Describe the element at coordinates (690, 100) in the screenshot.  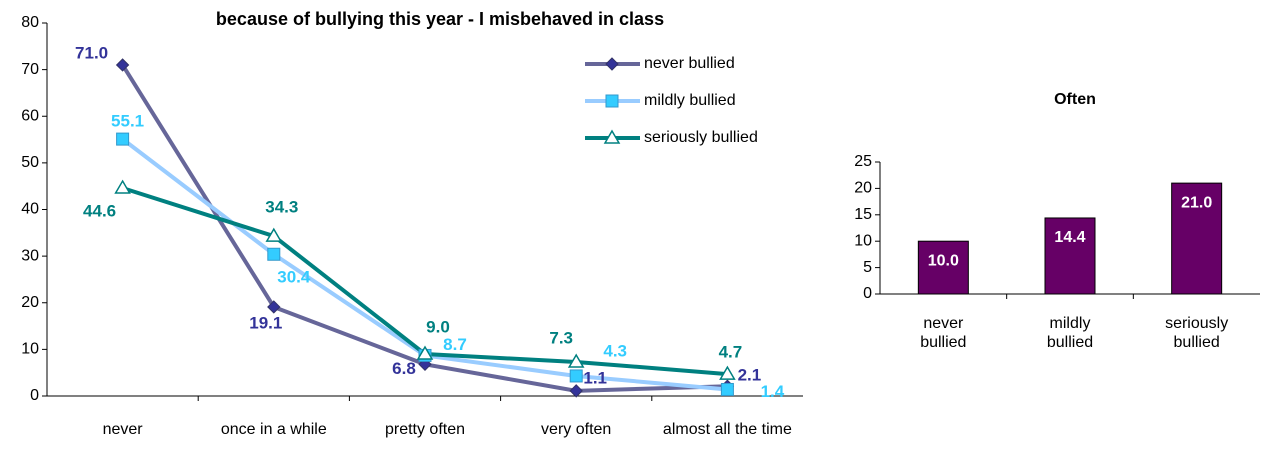
I see `legend-label: mildly bullied` at that location.